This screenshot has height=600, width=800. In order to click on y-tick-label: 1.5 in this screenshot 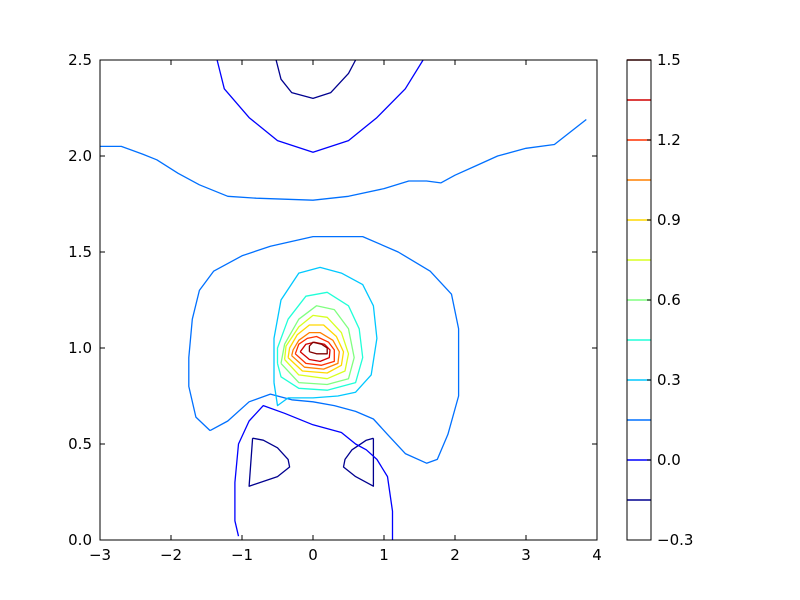, I will do `click(80, 252)`.